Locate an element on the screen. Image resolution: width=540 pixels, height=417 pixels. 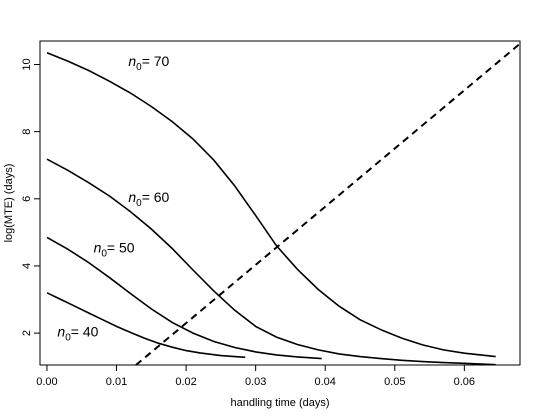
x-tick-label: 0.02 is located at coordinates (185, 382).